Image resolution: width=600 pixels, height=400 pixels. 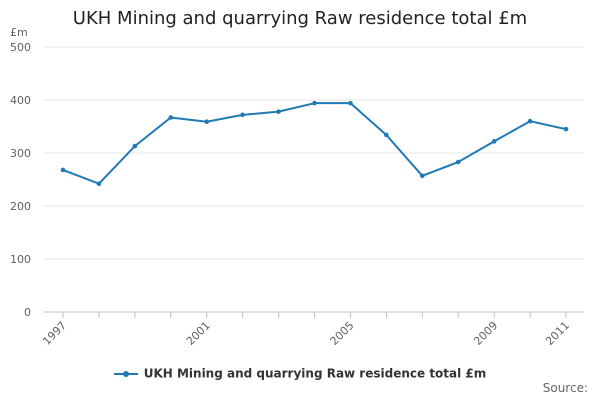 I want to click on y-tick-label: 100, so click(x=20, y=259).